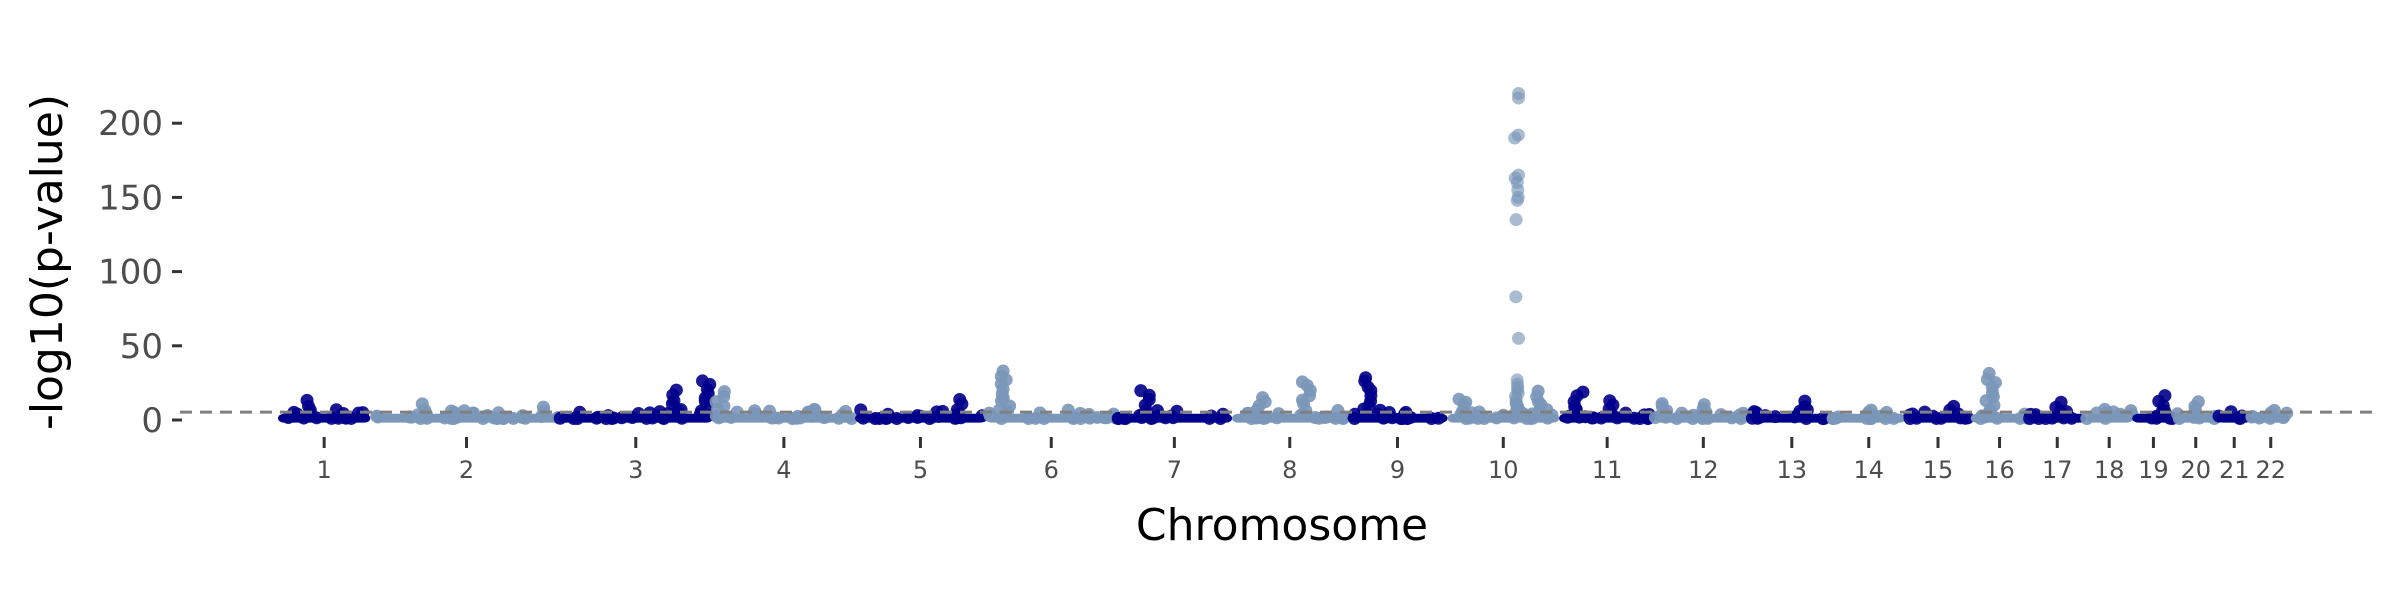 The width and height of the screenshot is (2400, 600). Describe the element at coordinates (130, 124) in the screenshot. I see `y-tick-label-200: 200` at that location.